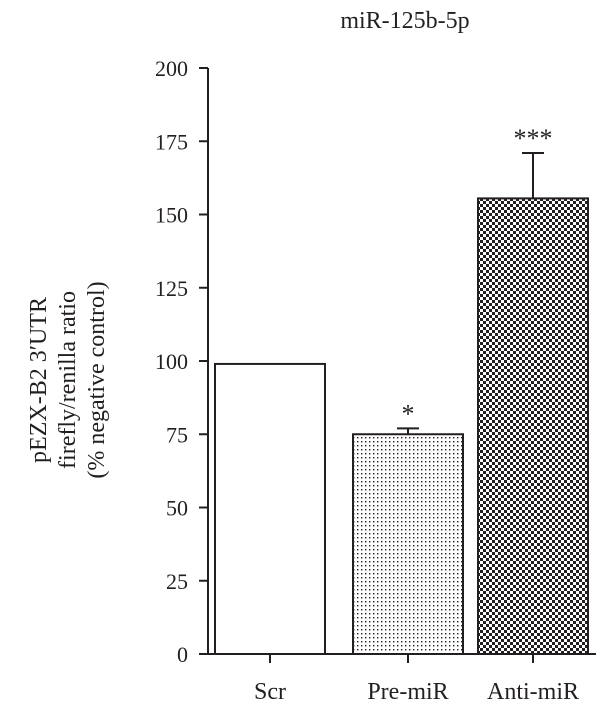 Image resolution: width=600 pixels, height=711 pixels. What do you see at coordinates (270, 692) in the screenshot?
I see `x-tick-label: Scr` at bounding box center [270, 692].